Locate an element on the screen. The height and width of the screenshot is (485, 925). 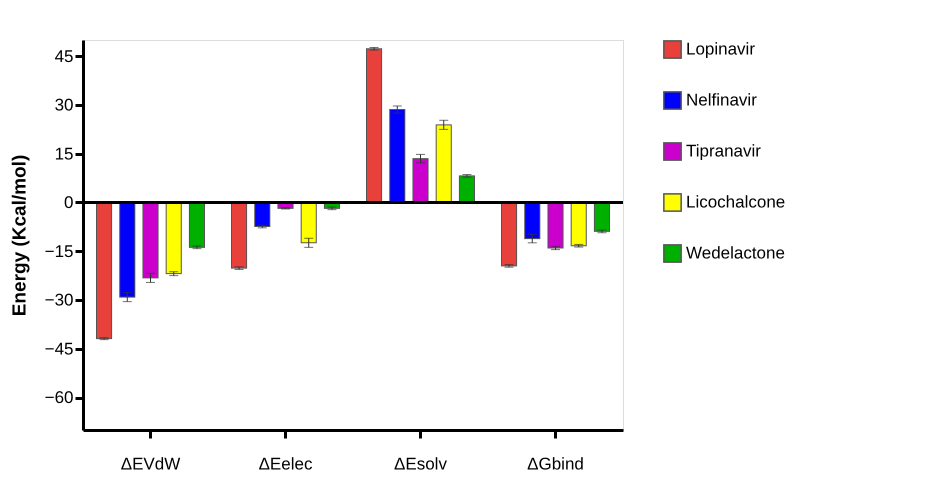
y-tick-label: 15 is located at coordinates (64, 154).